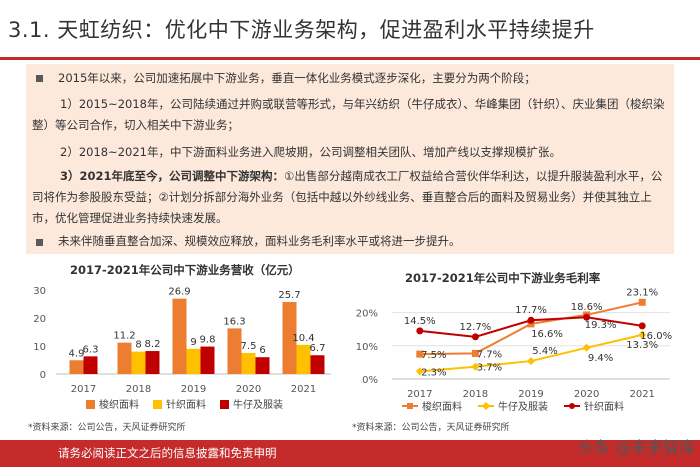 The height and width of the screenshot is (467, 700). Describe the element at coordinates (642, 345) in the screenshot. I see `line-data-label: 13.3%` at that location.